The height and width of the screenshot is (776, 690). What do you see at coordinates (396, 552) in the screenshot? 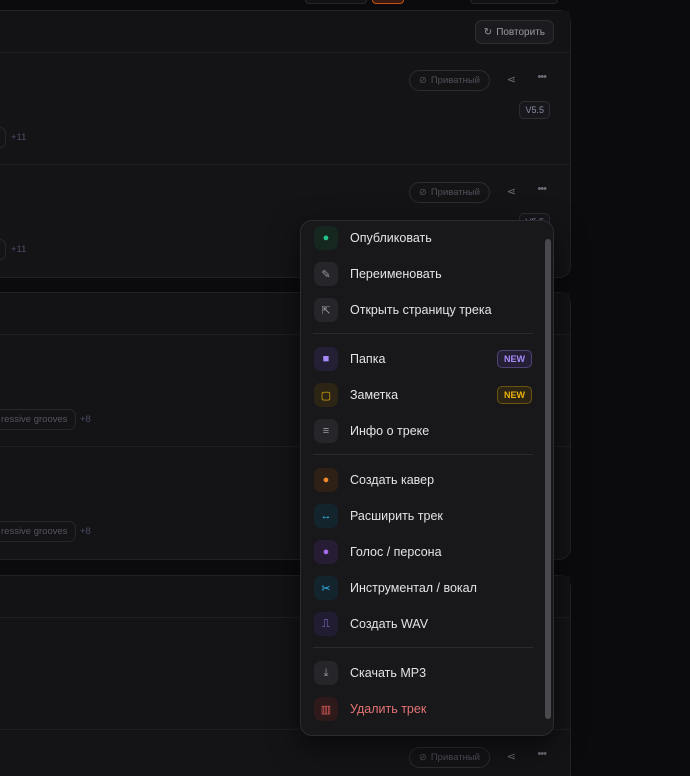
I see `menu-item-label: Голос / персона` at bounding box center [396, 552].